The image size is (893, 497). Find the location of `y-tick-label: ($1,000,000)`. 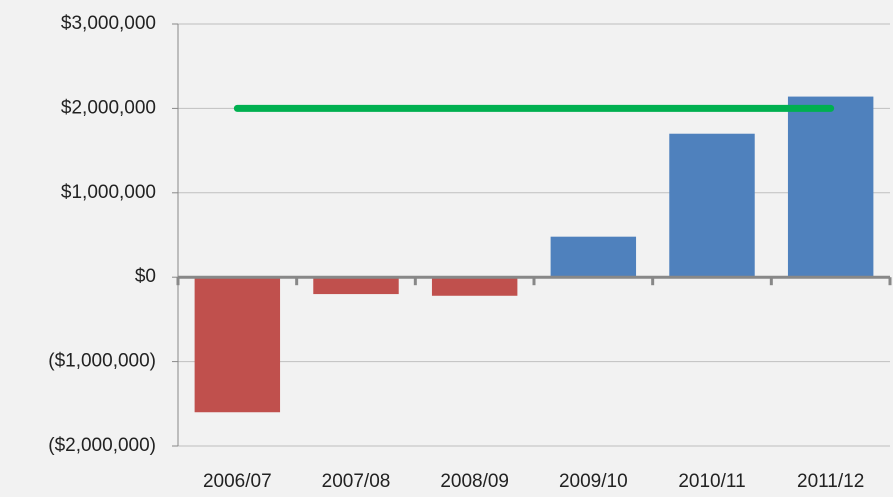

y-tick-label: ($1,000,000) is located at coordinates (102, 361).